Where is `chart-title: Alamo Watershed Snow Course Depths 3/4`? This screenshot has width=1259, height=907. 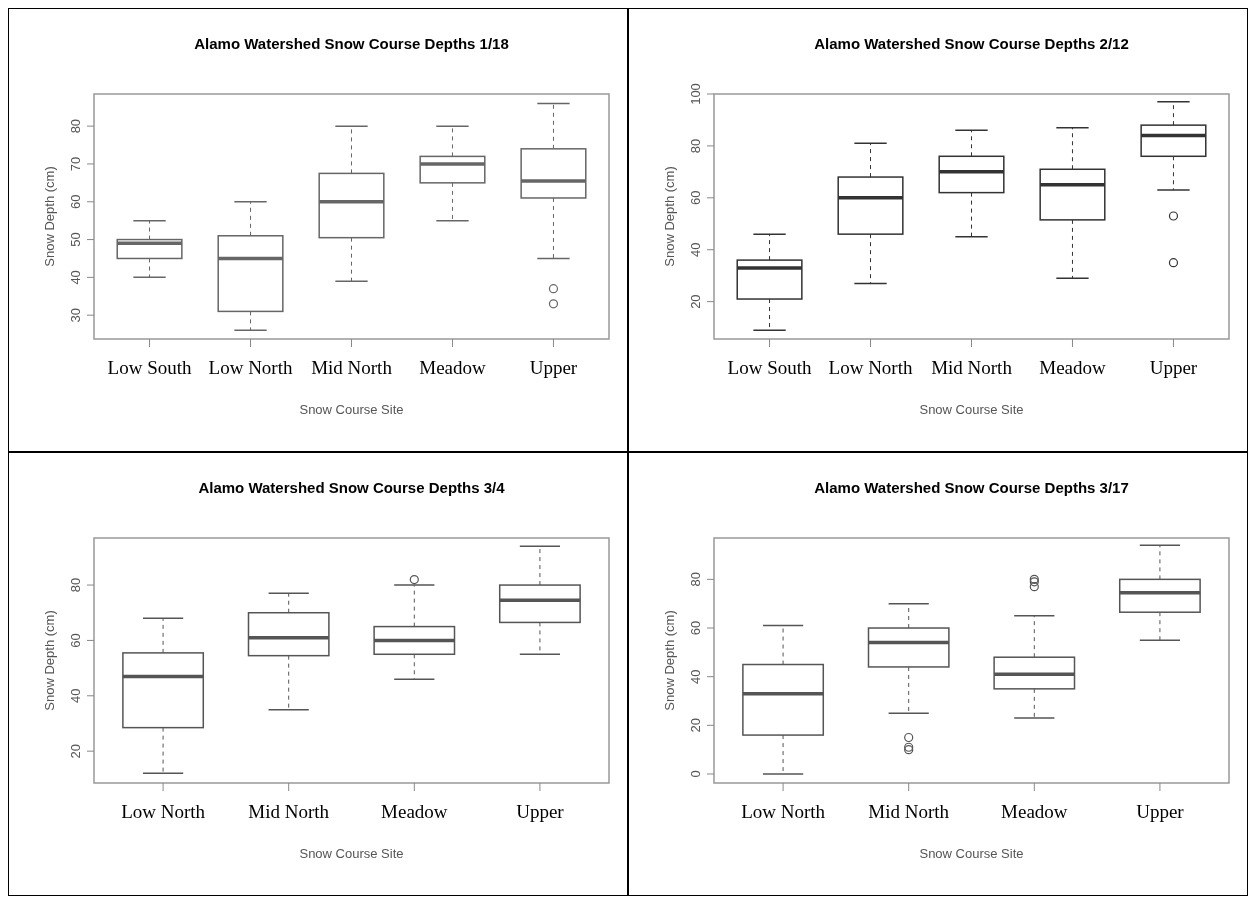 chart-title: Alamo Watershed Snow Course Depths 3/4 is located at coordinates (352, 487).